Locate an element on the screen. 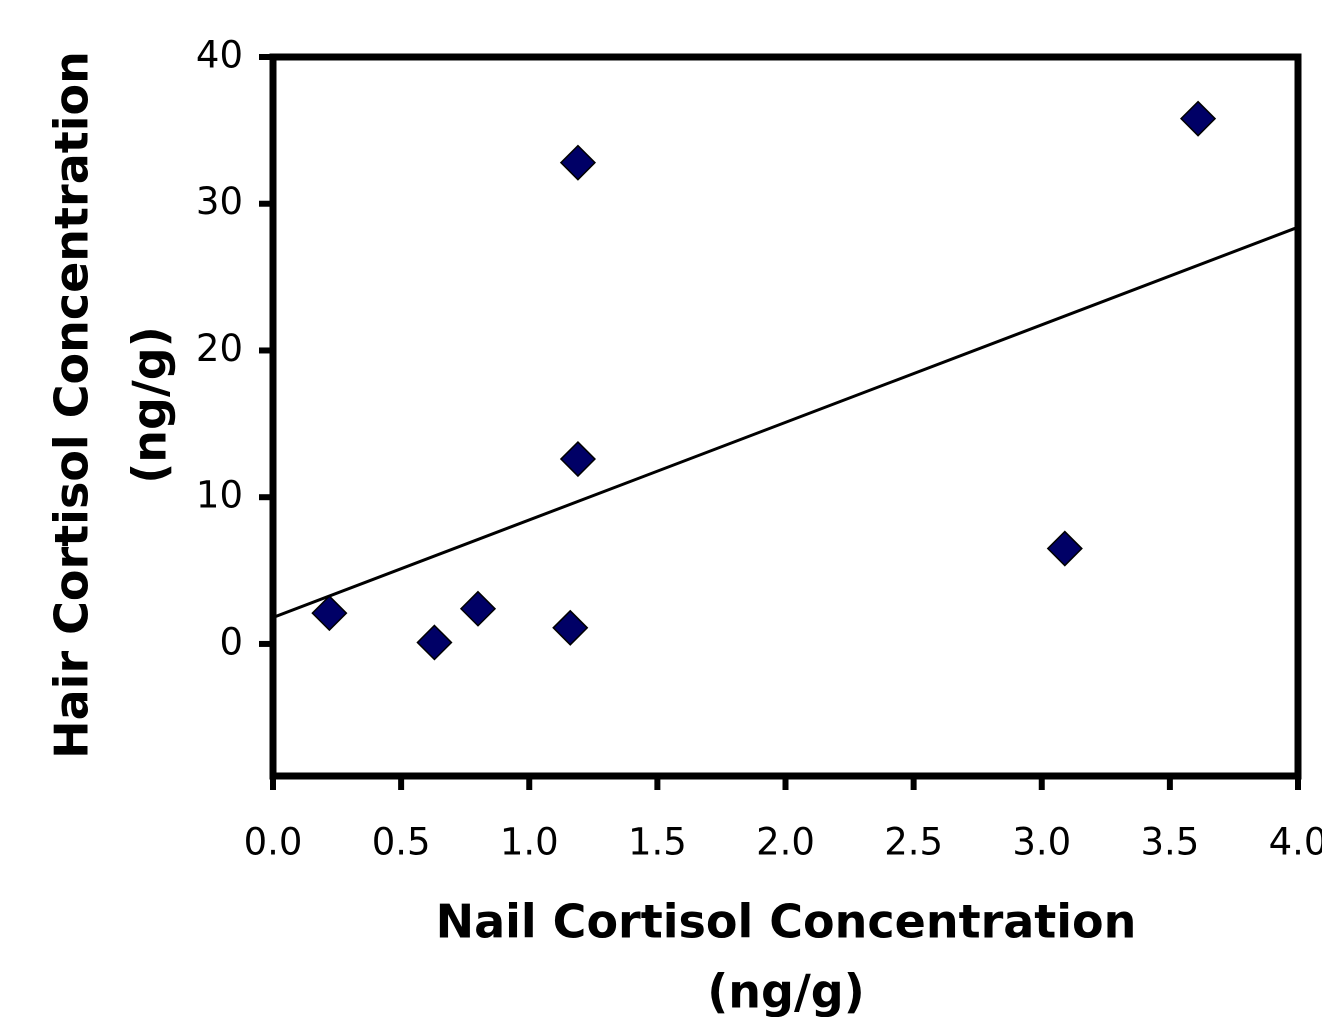  y-tick-label: 0 is located at coordinates (231, 641).